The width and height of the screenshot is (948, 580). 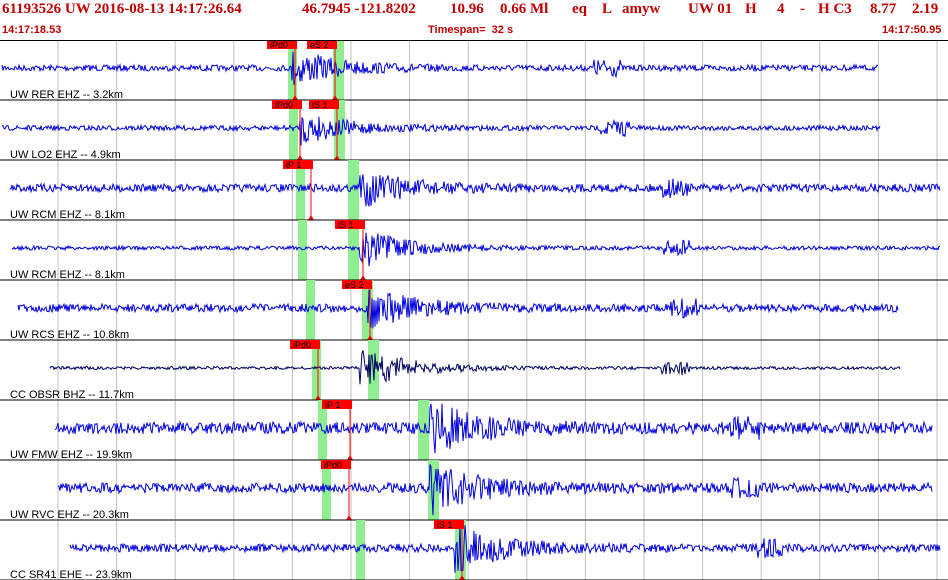 What do you see at coordinates (69, 515) in the screenshot?
I see `station-label: UW RVC EHZ -- 20.3km` at bounding box center [69, 515].